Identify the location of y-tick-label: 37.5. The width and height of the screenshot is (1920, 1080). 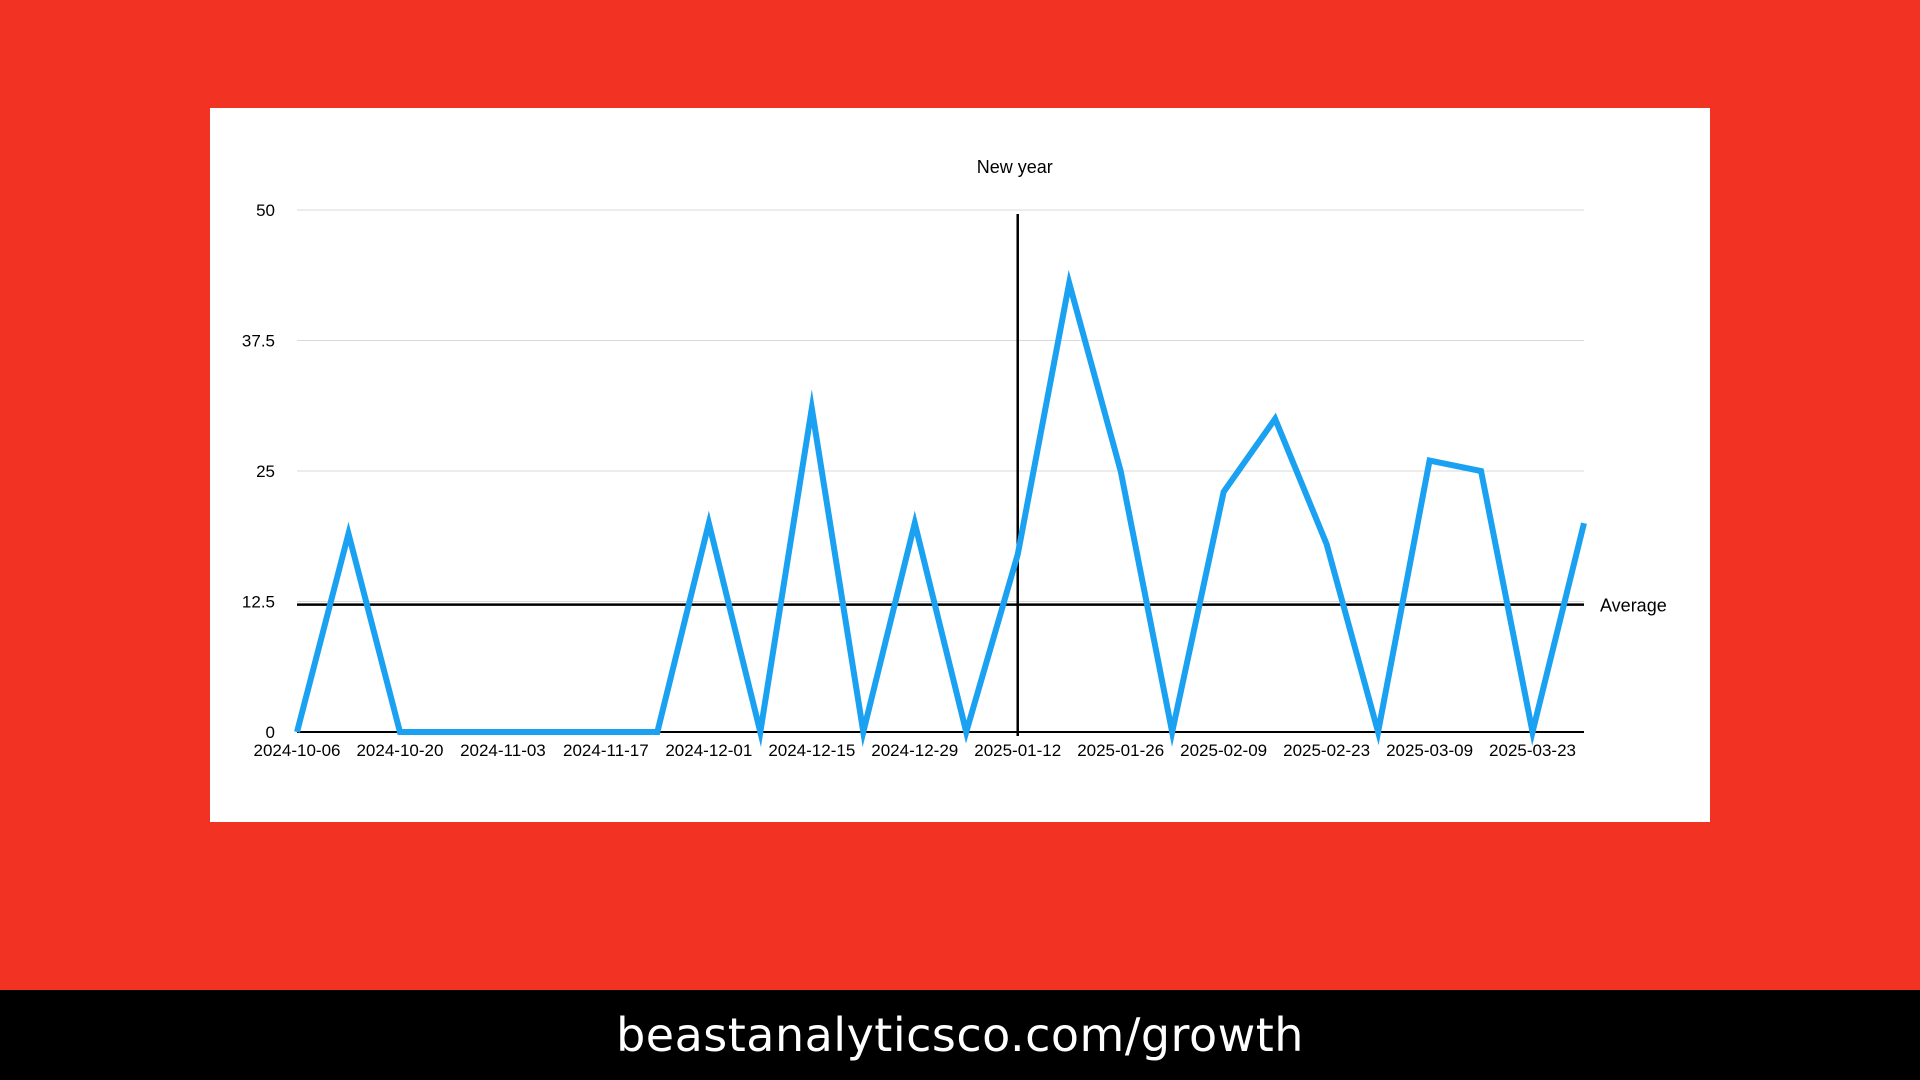
(258, 341).